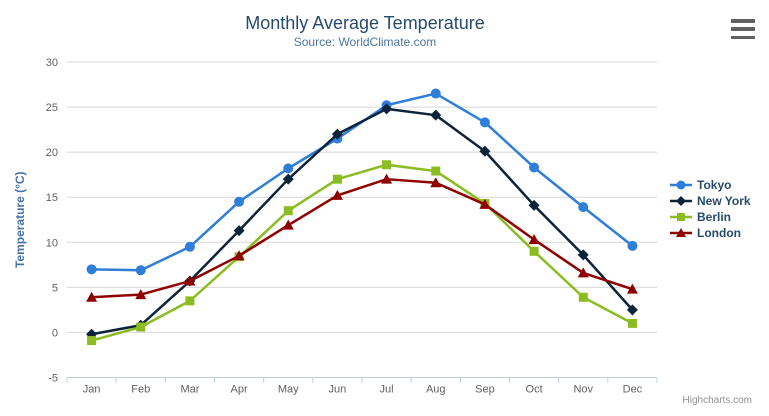 The image size is (769, 416). What do you see at coordinates (52, 63) in the screenshot?
I see `y-axis-tick-label: 30` at bounding box center [52, 63].